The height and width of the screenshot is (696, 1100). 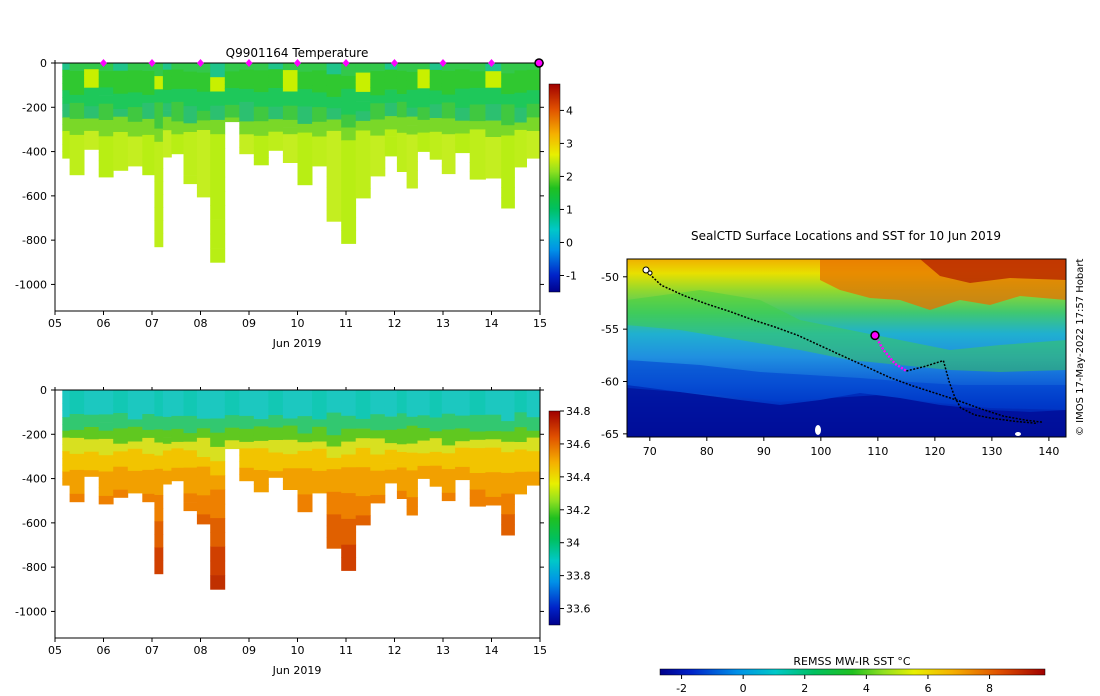 I want to click on colorbar-tick-label: 3, so click(x=569, y=143).